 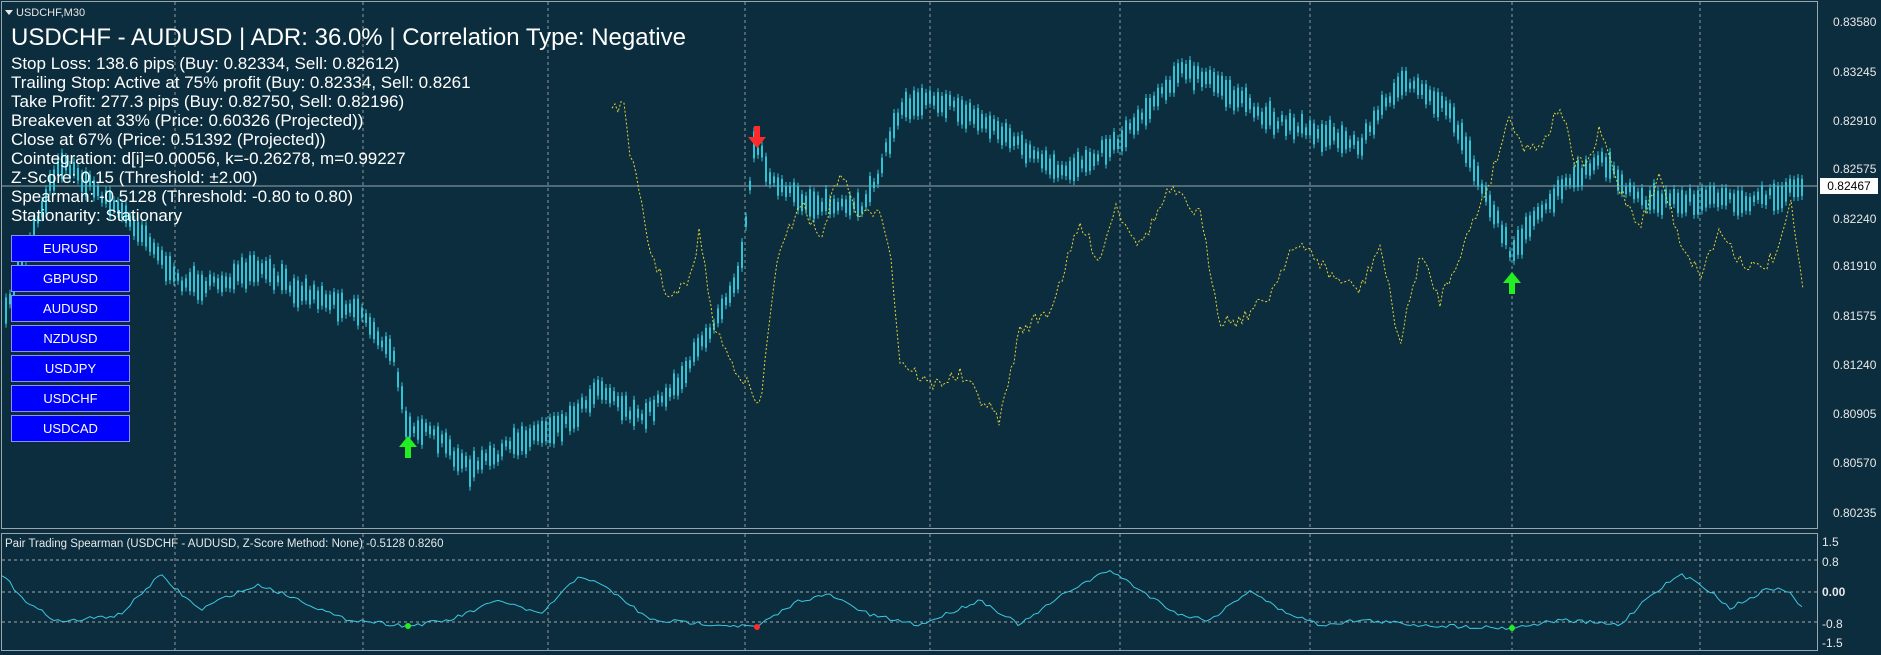 I want to click on symbol-button-nzdusd: NZDUSD, so click(x=70, y=338).